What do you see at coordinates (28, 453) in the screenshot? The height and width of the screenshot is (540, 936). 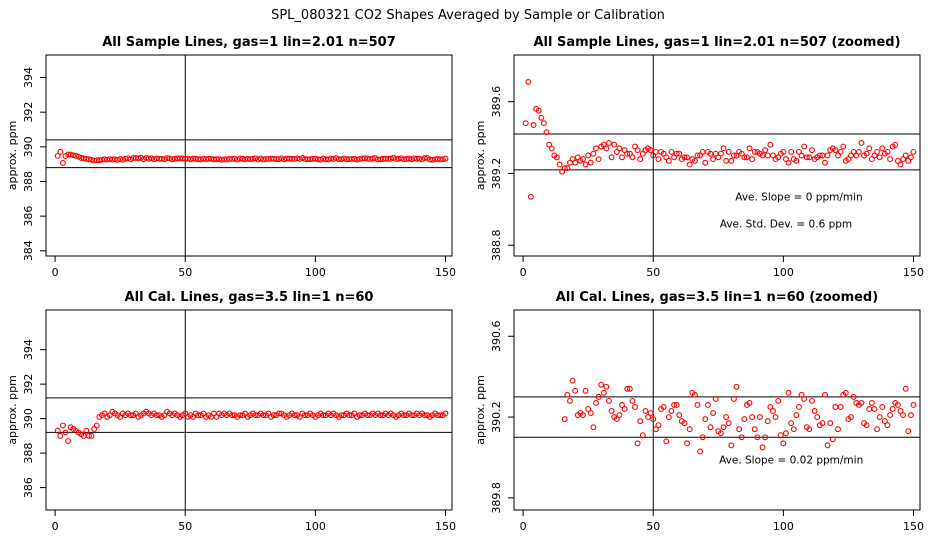 I see `y-tick-label: 388` at bounding box center [28, 453].